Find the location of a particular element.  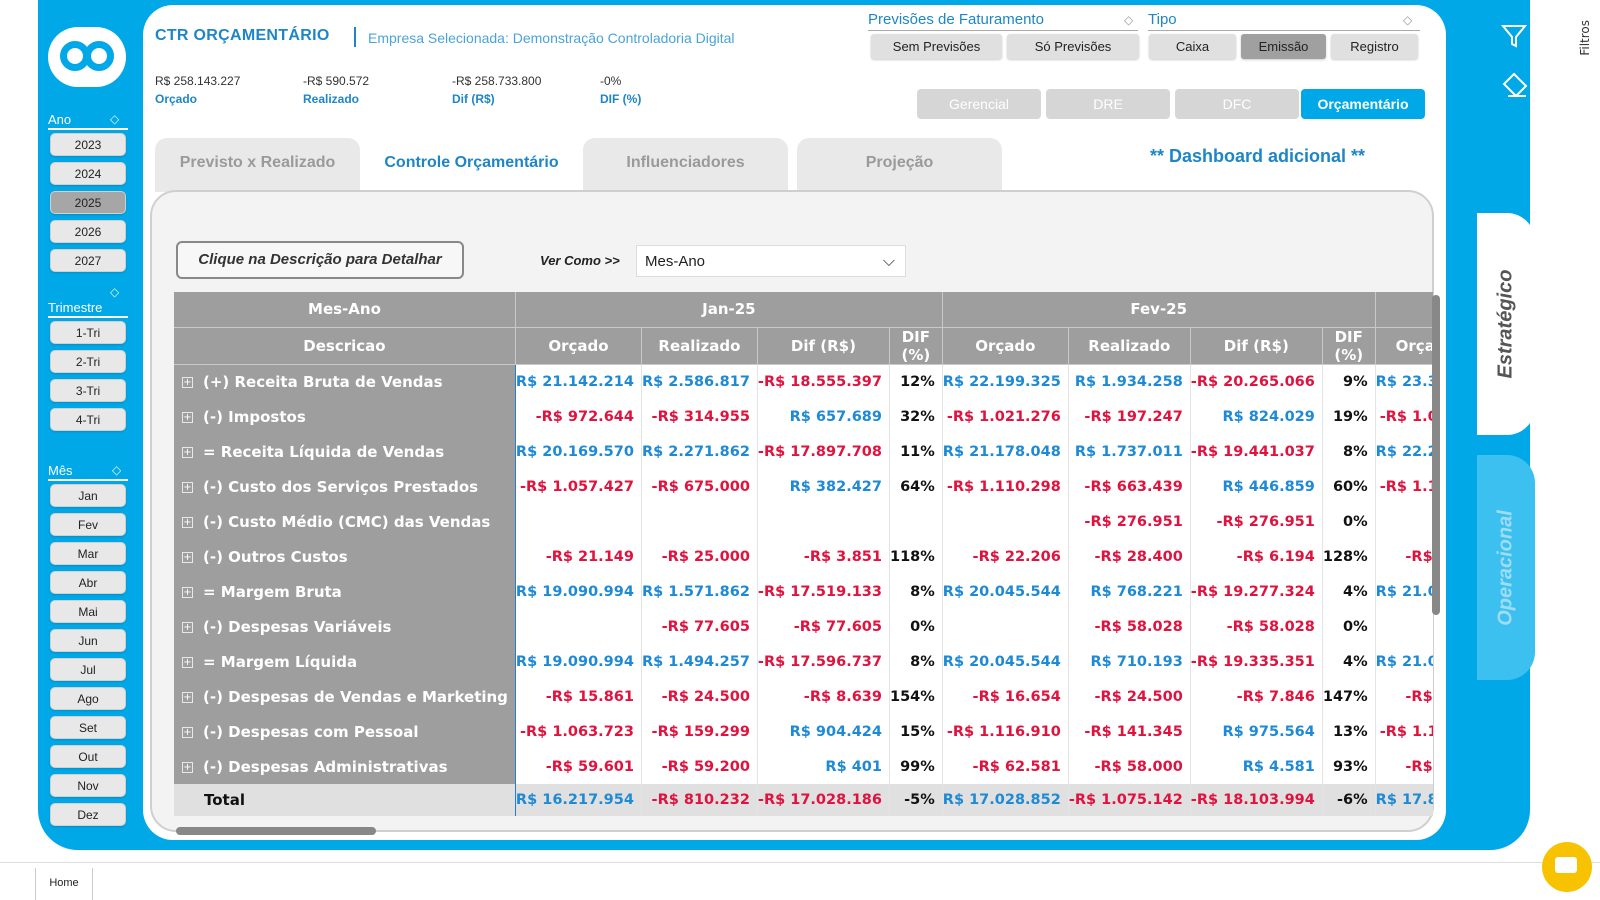

column-header: DIF (%) is located at coordinates (916, 346).